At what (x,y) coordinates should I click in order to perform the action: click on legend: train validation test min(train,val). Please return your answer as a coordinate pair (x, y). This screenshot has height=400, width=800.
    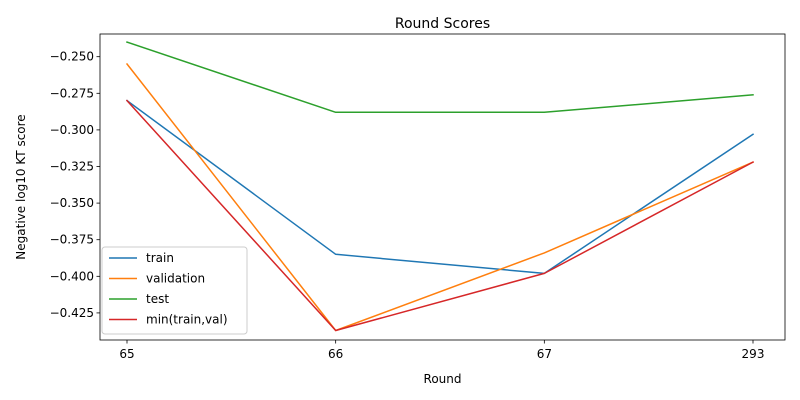
    Looking at the image, I should click on (174, 290).